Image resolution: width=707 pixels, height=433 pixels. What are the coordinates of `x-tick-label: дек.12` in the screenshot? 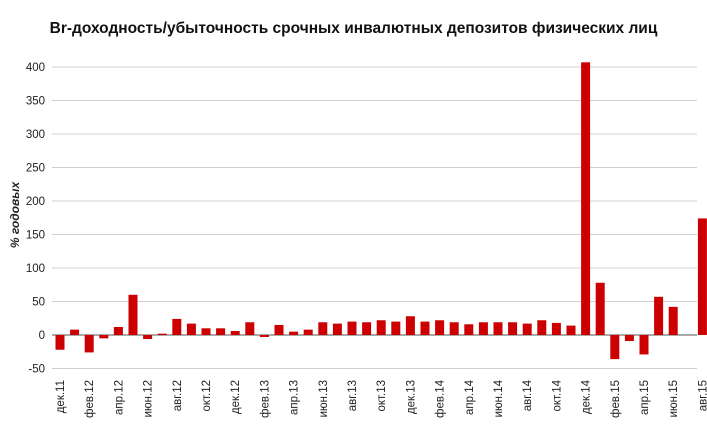 It's located at (236, 397).